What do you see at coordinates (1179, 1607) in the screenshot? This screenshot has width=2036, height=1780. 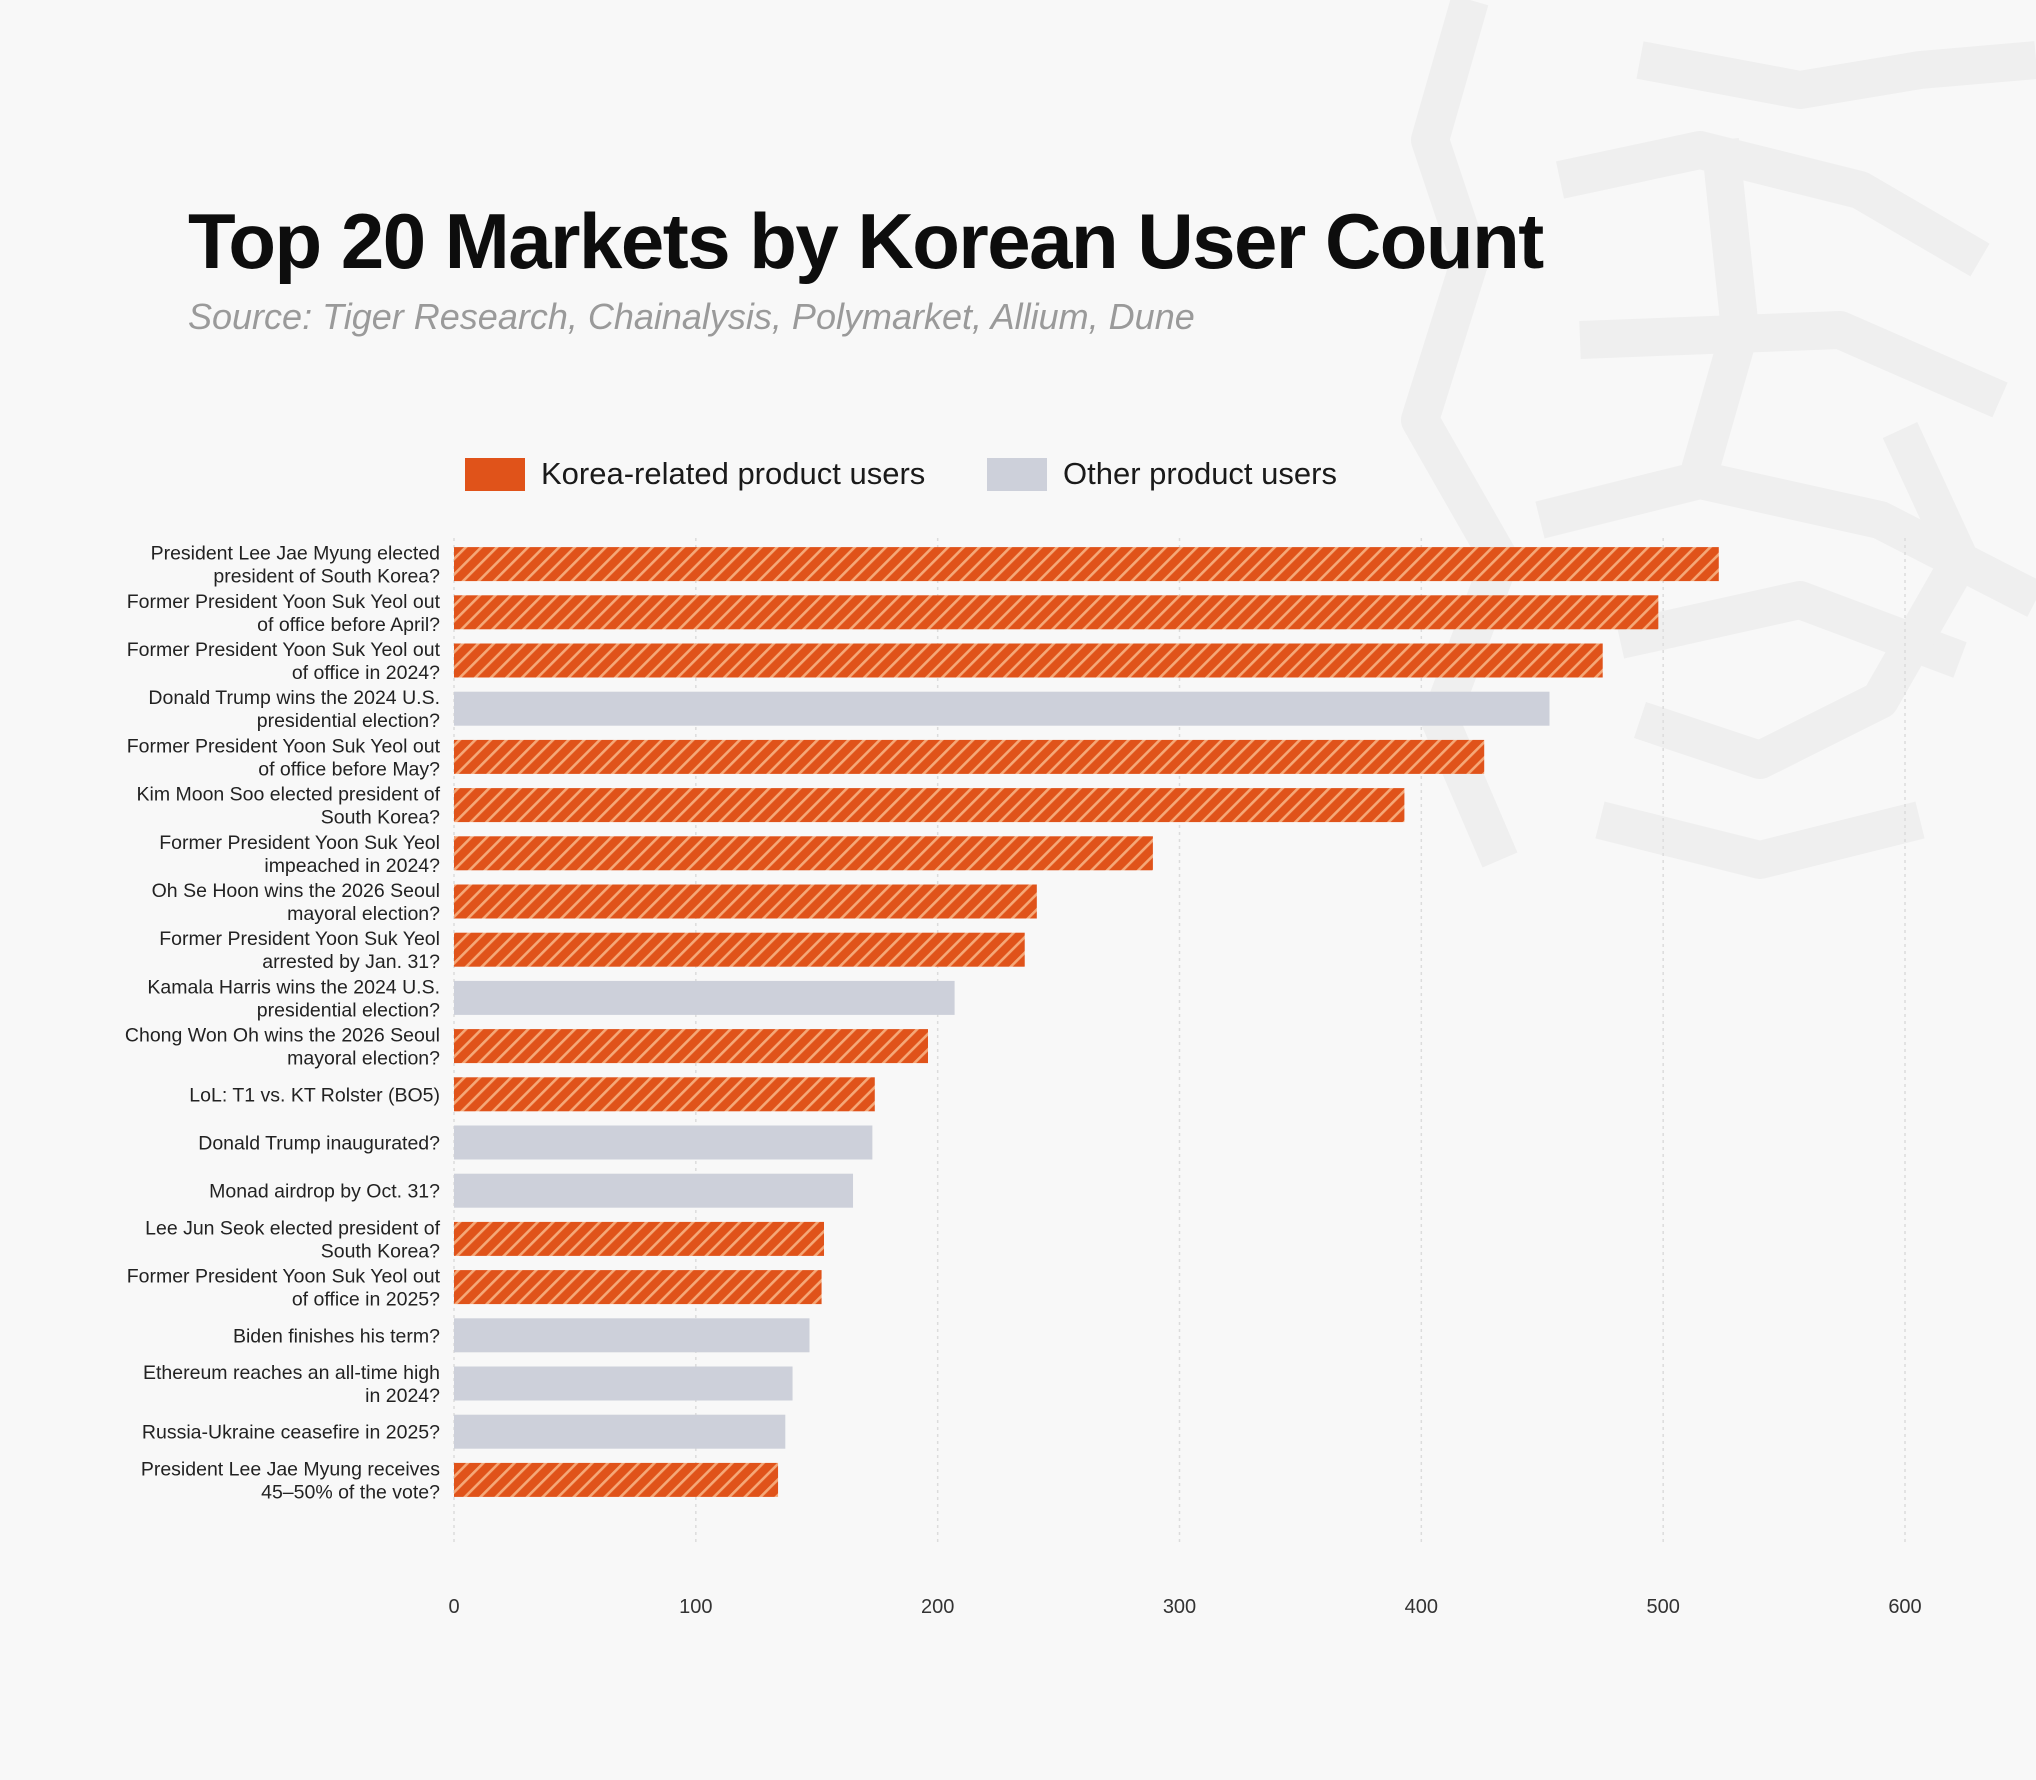 I see `x-tick-label: 300` at bounding box center [1179, 1607].